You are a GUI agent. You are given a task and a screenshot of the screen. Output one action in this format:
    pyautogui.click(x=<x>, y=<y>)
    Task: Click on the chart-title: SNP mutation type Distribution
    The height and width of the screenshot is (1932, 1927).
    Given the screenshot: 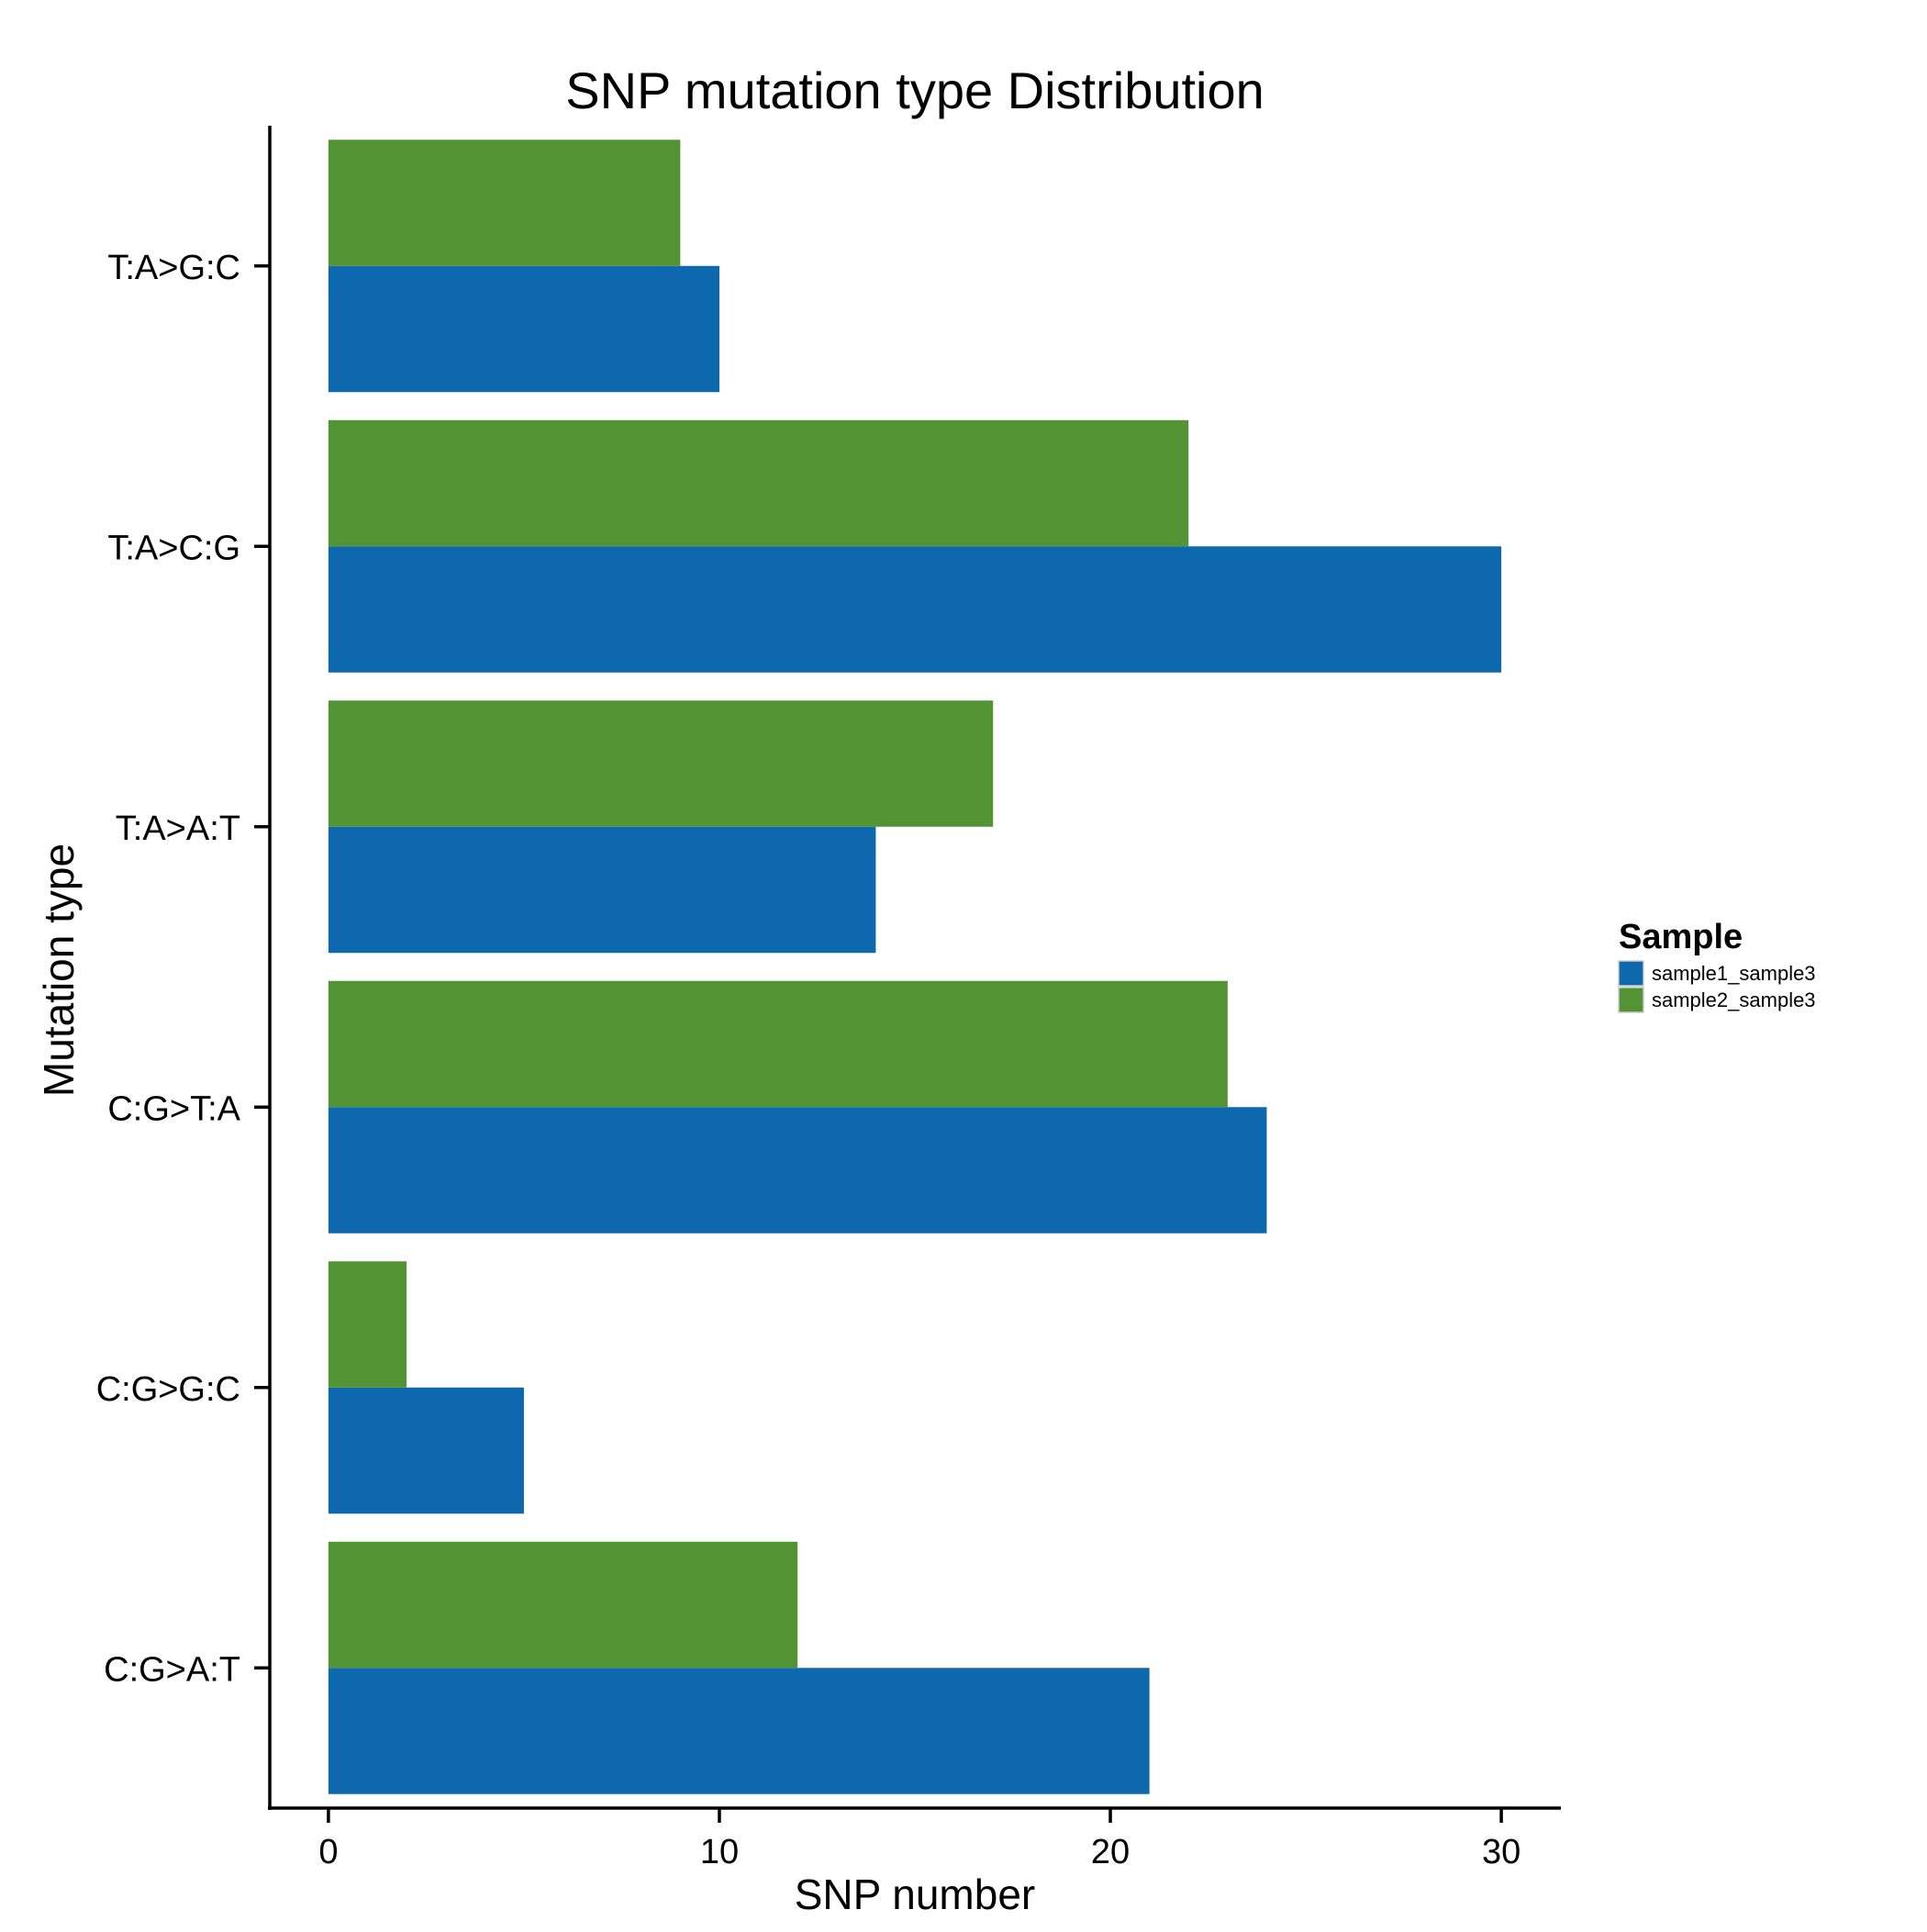 What is the action you would take?
    pyautogui.click(x=914, y=90)
    